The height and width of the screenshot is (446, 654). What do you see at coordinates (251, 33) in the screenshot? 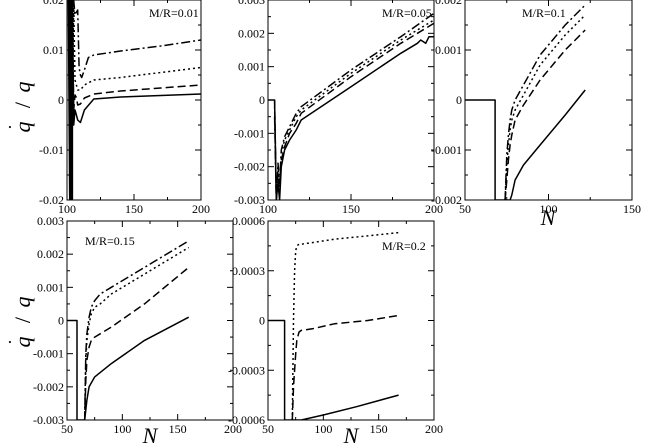
I see `panel-2-ytick-label: 0.002` at bounding box center [251, 33].